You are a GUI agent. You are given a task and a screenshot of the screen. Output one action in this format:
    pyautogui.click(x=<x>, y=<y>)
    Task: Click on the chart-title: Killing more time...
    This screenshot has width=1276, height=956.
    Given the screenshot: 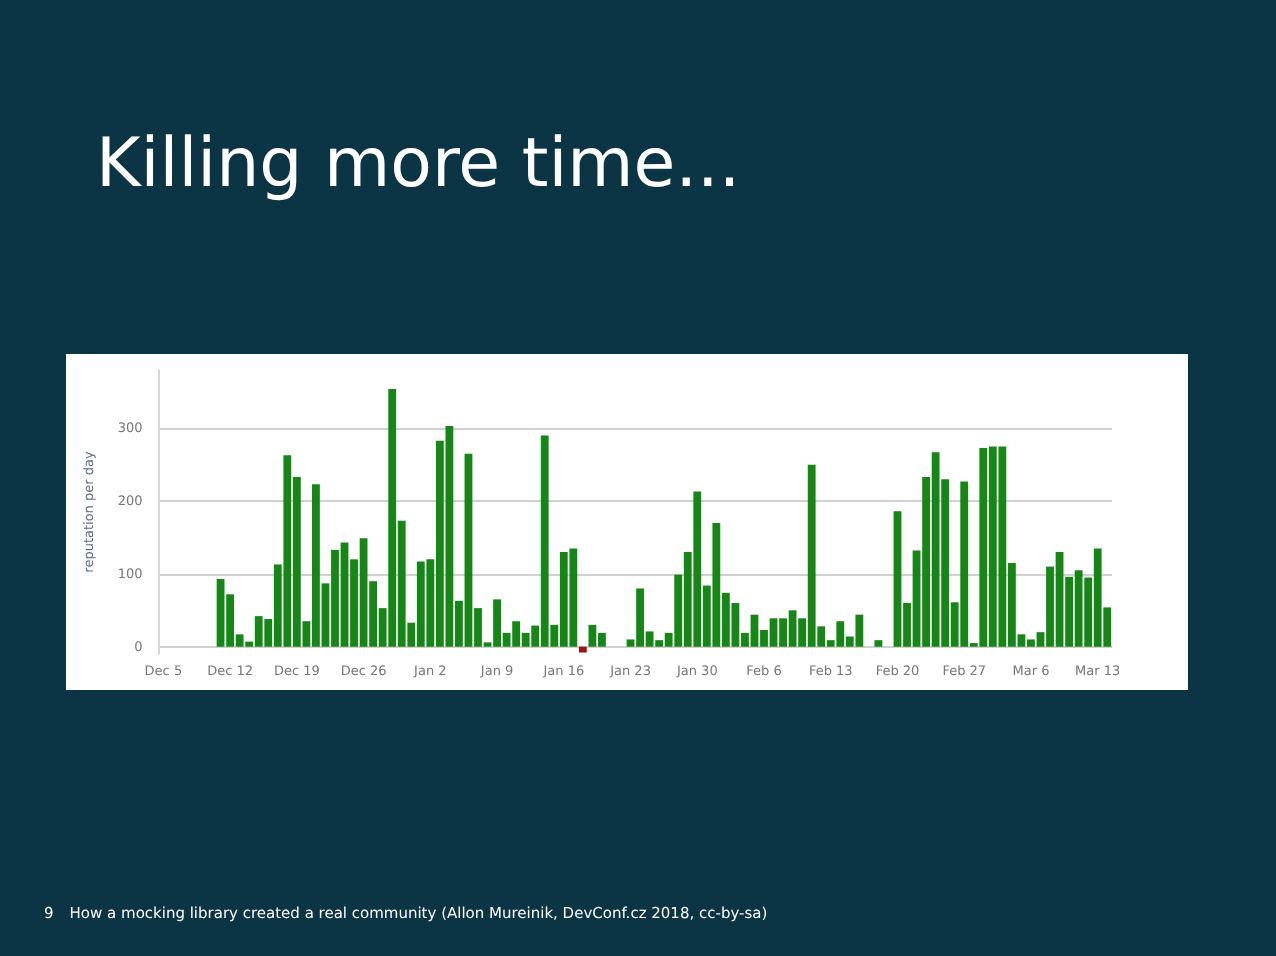 What is the action you would take?
    pyautogui.click(x=418, y=164)
    